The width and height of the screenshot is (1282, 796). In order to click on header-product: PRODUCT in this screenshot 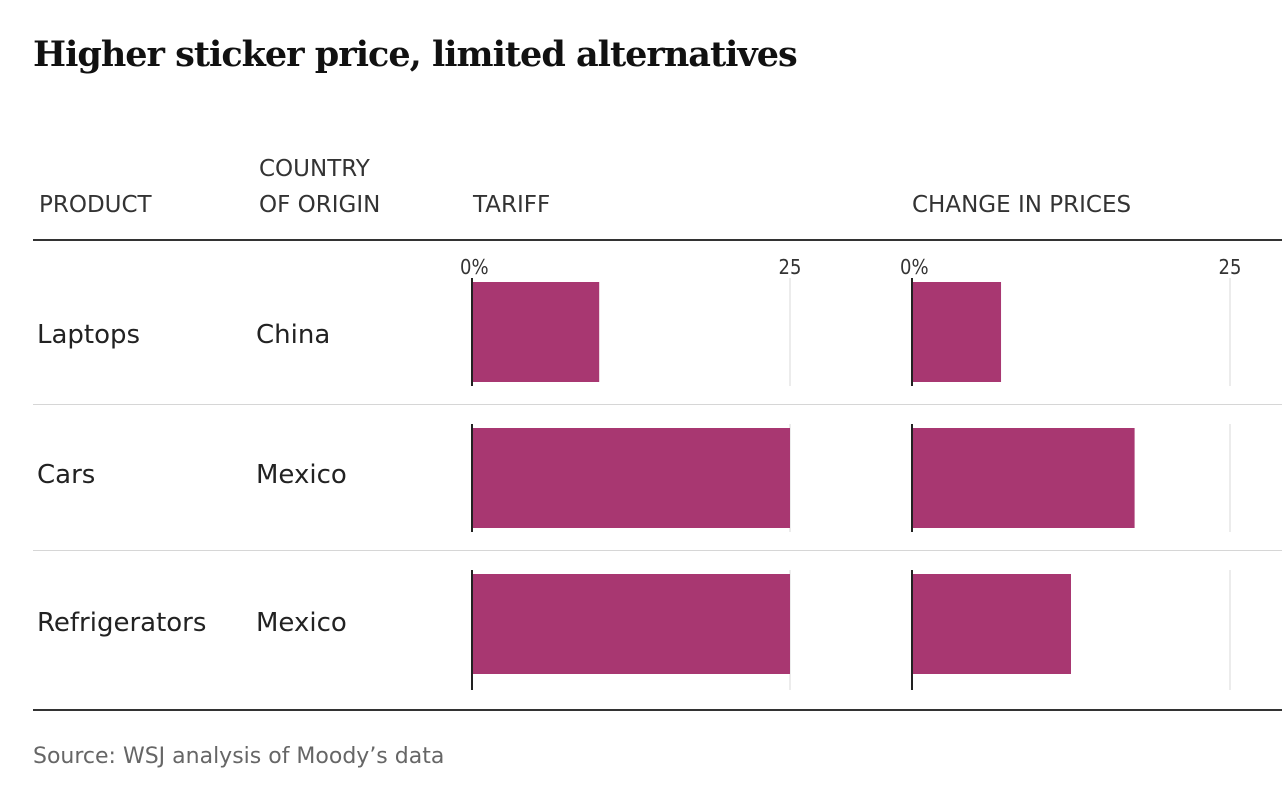, I will do `click(95, 205)`.